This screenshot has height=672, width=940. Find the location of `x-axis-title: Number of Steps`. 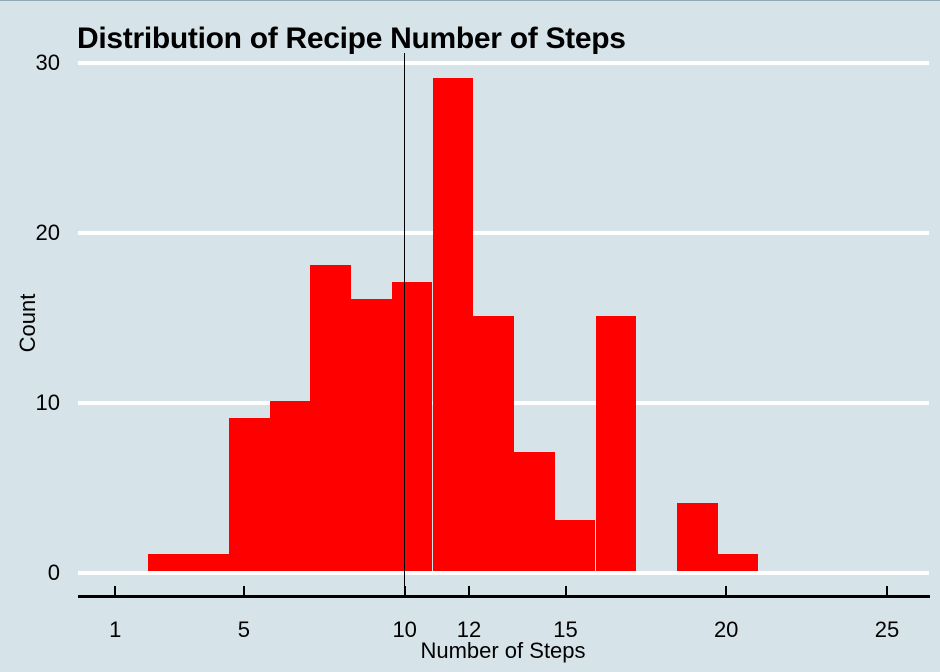

x-axis-title: Number of Steps is located at coordinates (503, 650).